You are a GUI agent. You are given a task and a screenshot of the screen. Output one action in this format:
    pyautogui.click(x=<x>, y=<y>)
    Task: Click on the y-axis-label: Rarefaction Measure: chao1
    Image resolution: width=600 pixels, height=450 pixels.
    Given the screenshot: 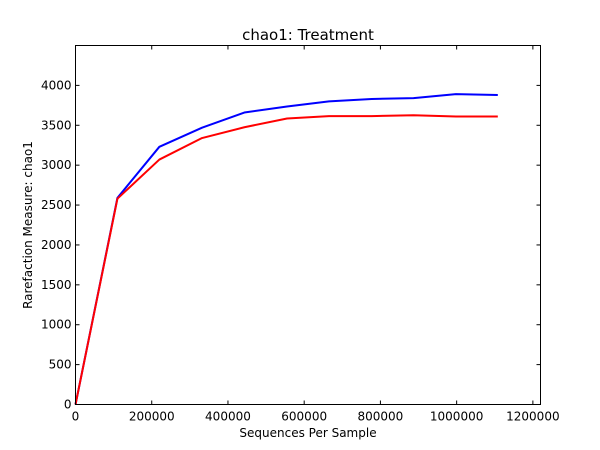 What is the action you would take?
    pyautogui.click(x=28, y=225)
    